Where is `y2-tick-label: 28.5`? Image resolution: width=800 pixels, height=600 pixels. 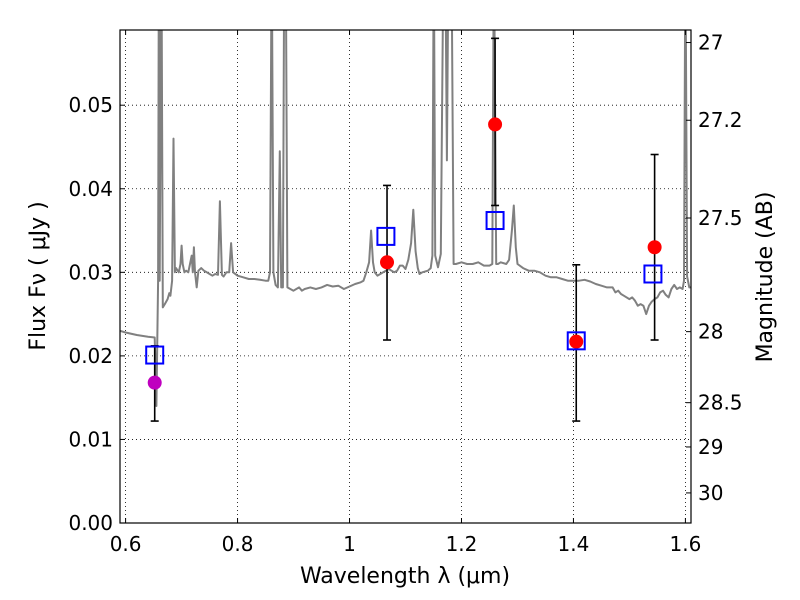
y2-tick-label: 28.5 is located at coordinates (720, 403).